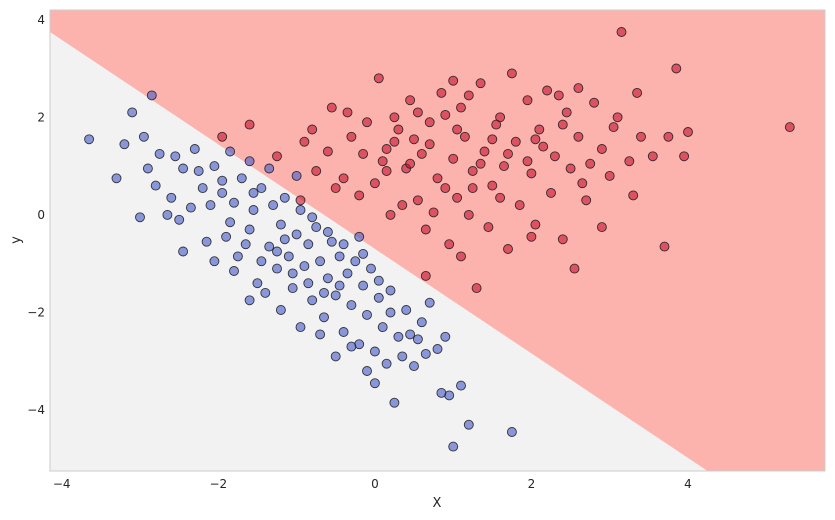 The height and width of the screenshot is (520, 835). Describe the element at coordinates (41, 117) in the screenshot. I see `y-tick-label: 2` at that location.